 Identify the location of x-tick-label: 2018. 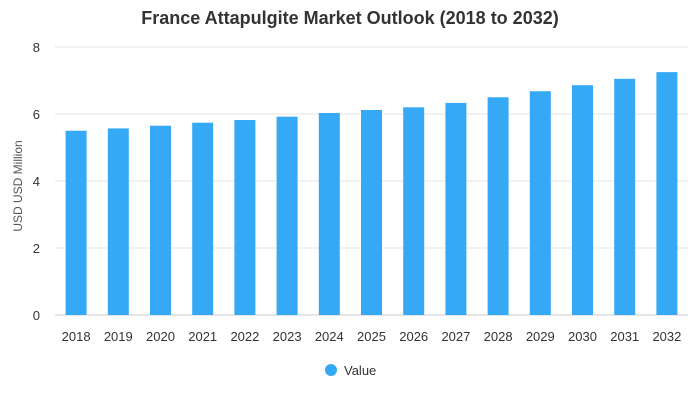
(76, 336).